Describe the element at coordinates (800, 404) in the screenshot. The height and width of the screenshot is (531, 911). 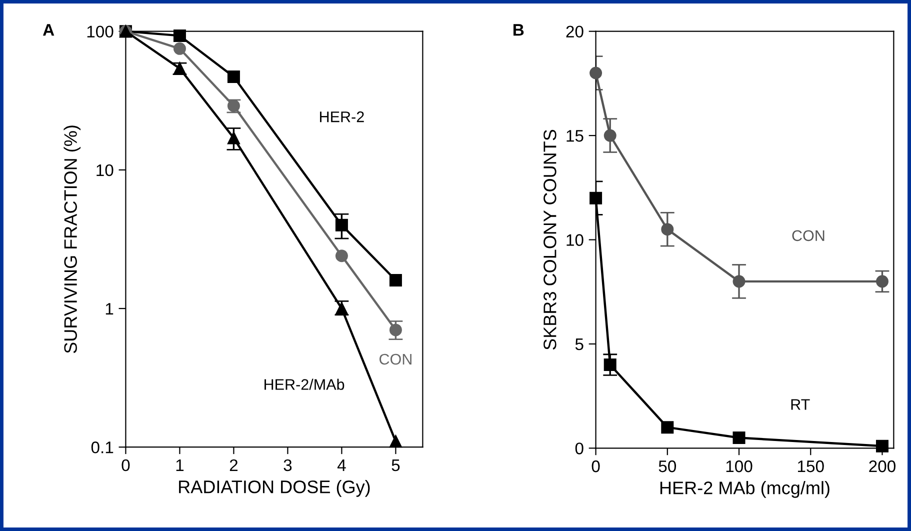
I see `text: RT` at that location.